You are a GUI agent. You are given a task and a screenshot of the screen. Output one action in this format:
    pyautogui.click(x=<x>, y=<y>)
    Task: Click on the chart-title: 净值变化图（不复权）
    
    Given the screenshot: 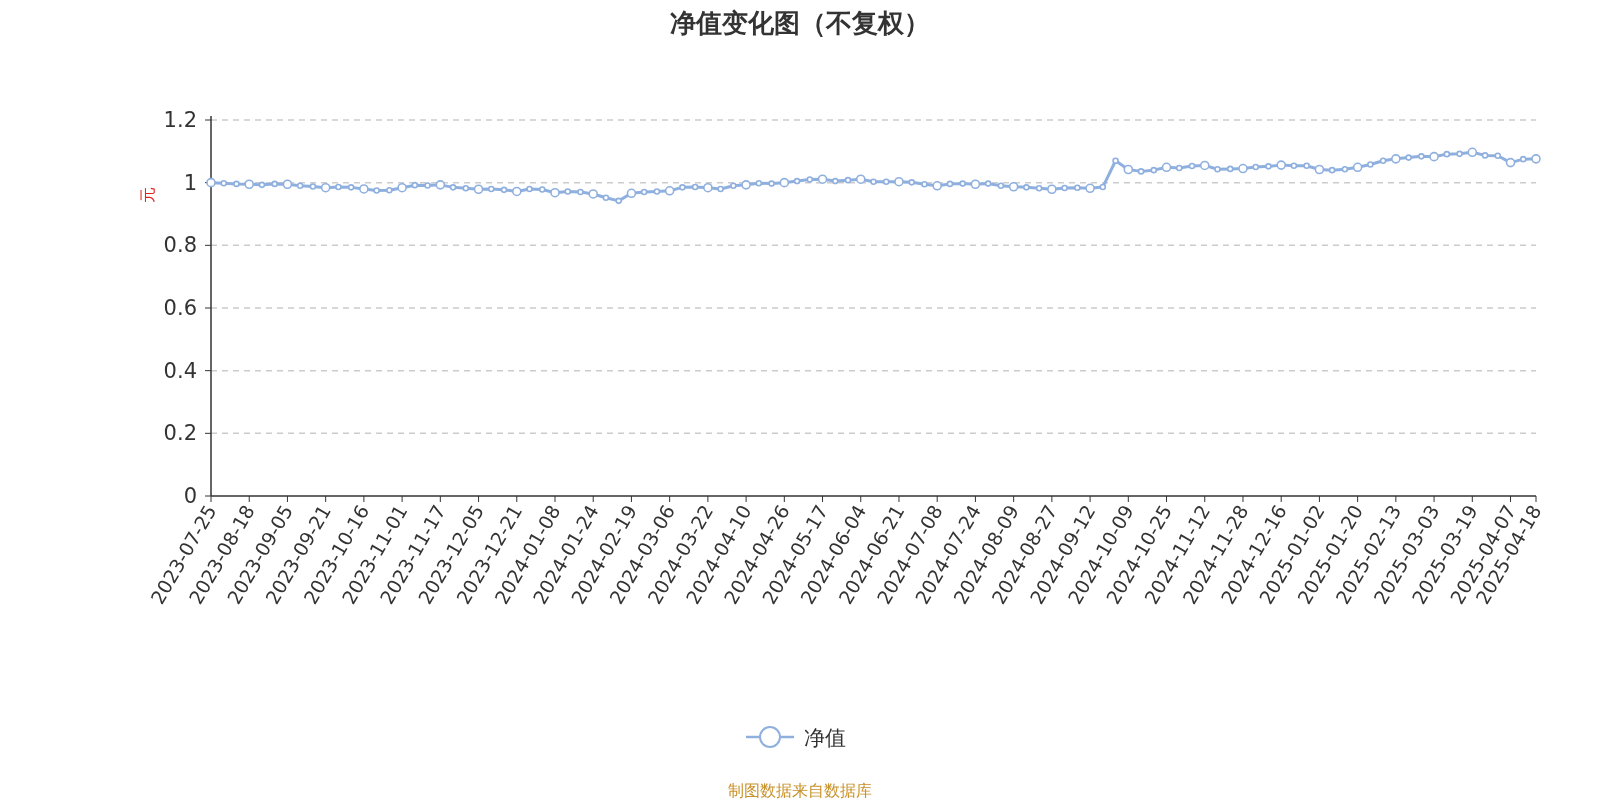 What is the action you would take?
    pyautogui.click(x=800, y=23)
    